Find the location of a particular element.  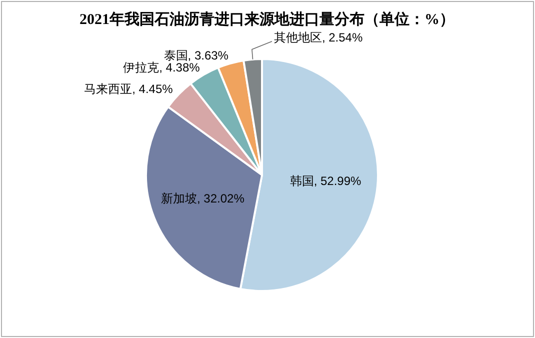

slice-label: 新加坡, 32.02% is located at coordinates (203, 199).